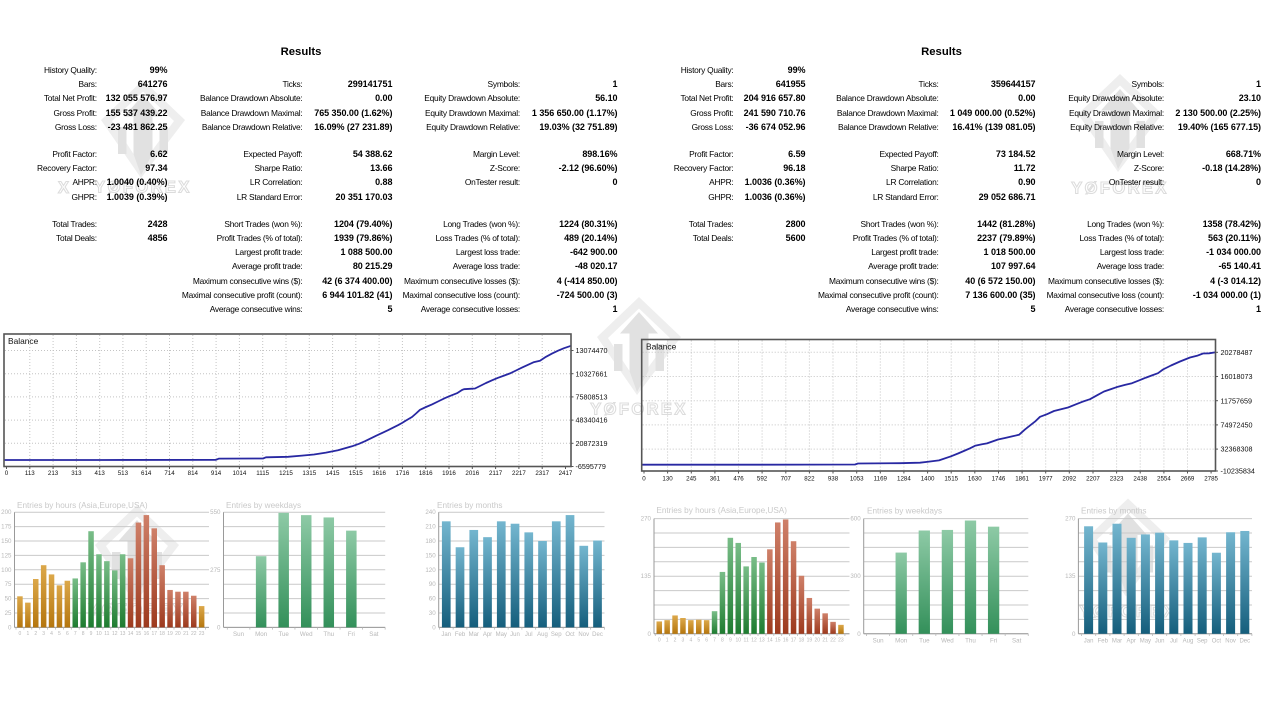 Image resolution: width=1280 pixels, height=720 pixels. What do you see at coordinates (216, 473) in the screenshot?
I see `svg-text: 914` at bounding box center [216, 473].